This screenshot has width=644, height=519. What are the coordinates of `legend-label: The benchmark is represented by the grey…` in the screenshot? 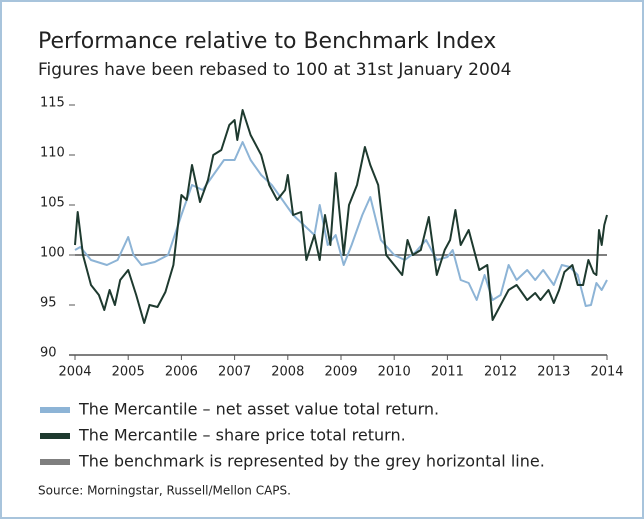 It's located at (311, 461).